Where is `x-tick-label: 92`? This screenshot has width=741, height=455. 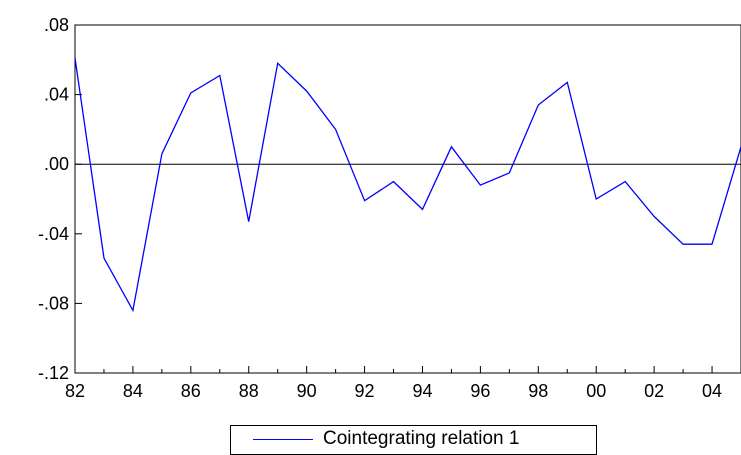
x-tick-label: 92 is located at coordinates (365, 391).